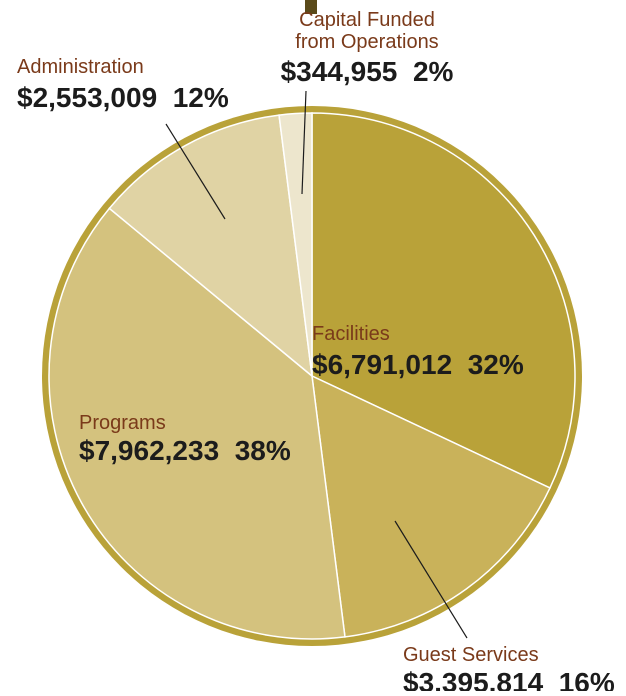 Image resolution: width=626 pixels, height=696 pixels. What do you see at coordinates (210, 246) in the screenshot?
I see `pie-slice-administration` at bounding box center [210, 246].